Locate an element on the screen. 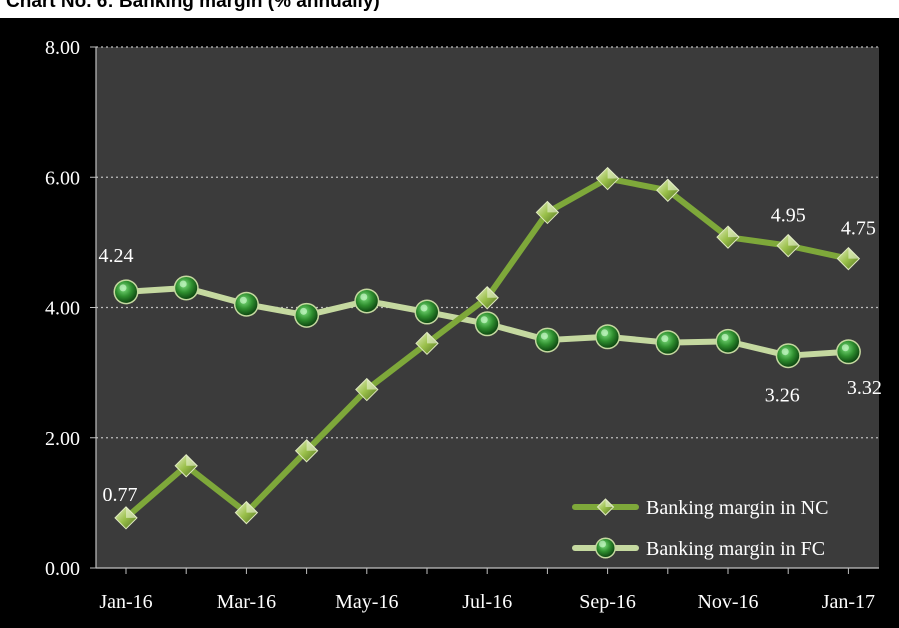 The height and width of the screenshot is (628, 899). title-strip: Chart No. 6: Banking margin (% annually) is located at coordinates (449, 9).